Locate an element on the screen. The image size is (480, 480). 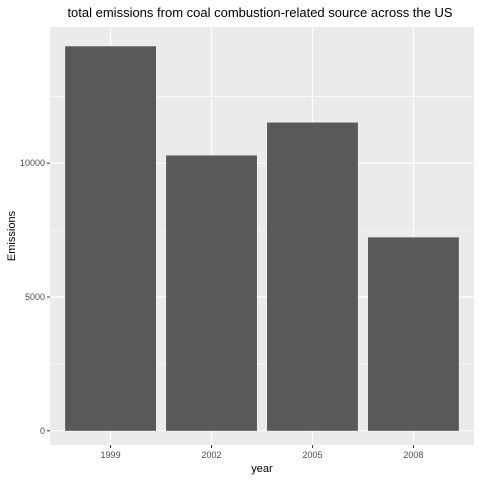
y-tick-label: 5000 is located at coordinates (35, 297).